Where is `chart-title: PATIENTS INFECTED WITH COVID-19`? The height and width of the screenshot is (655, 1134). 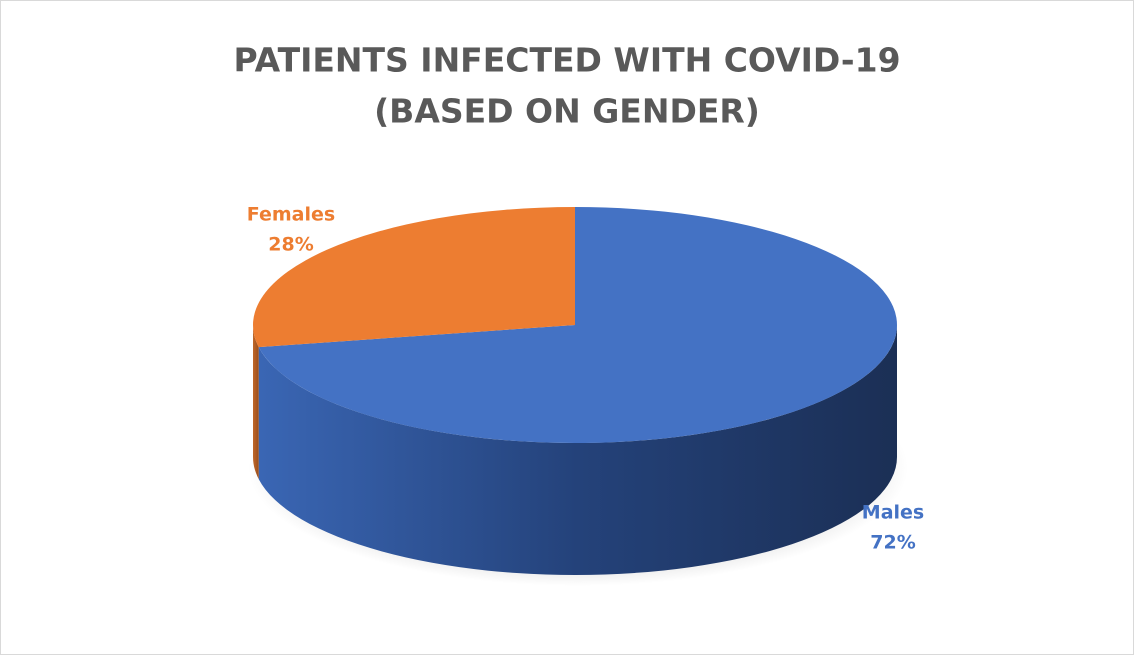
chart-title: PATIENTS INFECTED WITH COVID-19 is located at coordinates (566, 60).